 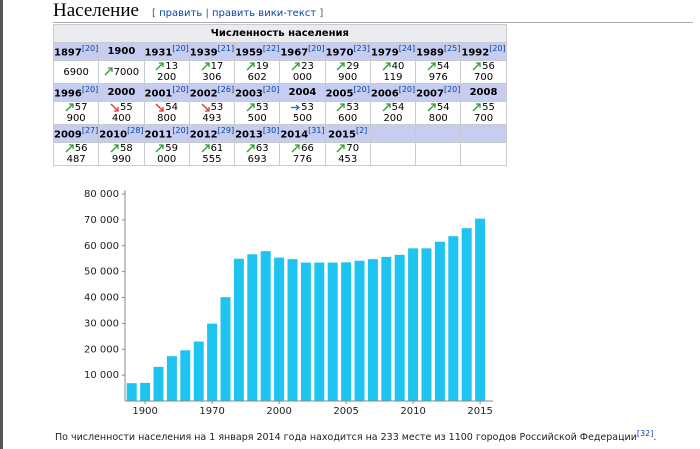 What do you see at coordinates (349, 154) in the screenshot?
I see `value: 70 453` at bounding box center [349, 154].